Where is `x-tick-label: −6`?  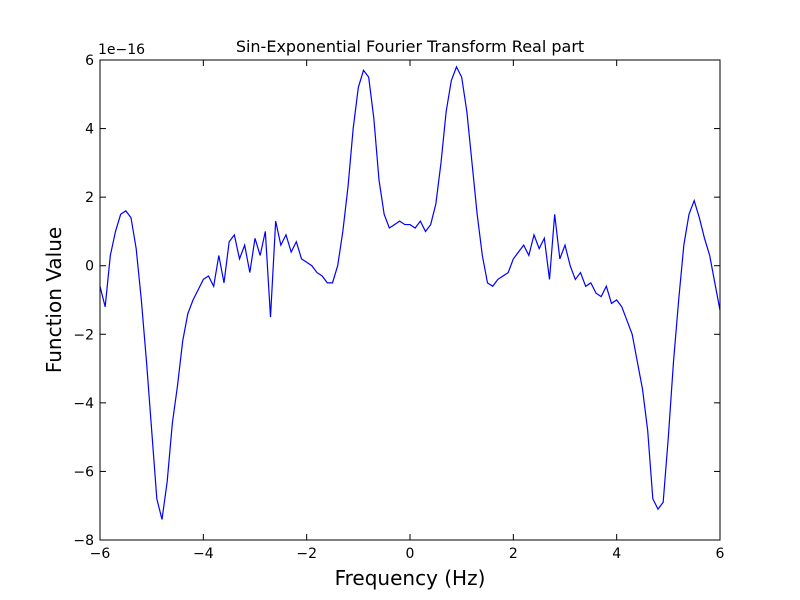
x-tick-label: −6 is located at coordinates (100, 554).